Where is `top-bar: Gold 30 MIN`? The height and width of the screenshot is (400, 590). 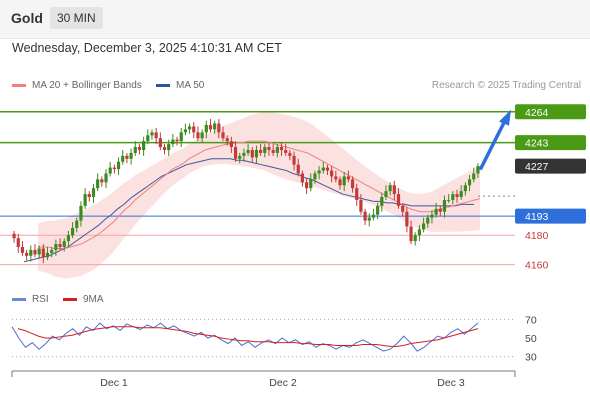 top-bar: Gold 30 MIN is located at coordinates (295, 19).